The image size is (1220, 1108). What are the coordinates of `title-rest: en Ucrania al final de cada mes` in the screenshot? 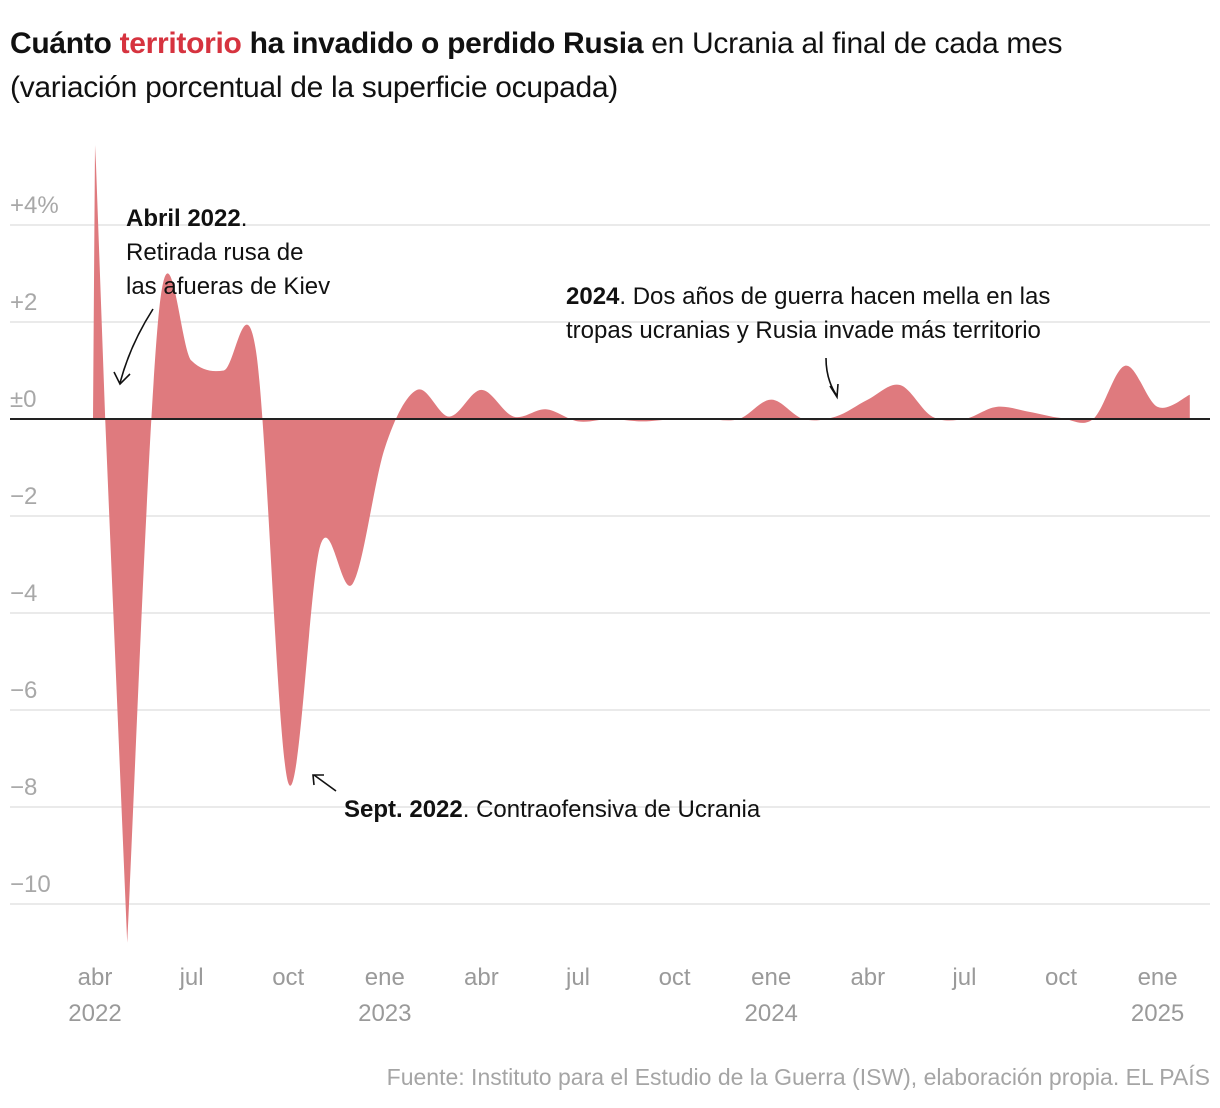 It's located at (853, 43).